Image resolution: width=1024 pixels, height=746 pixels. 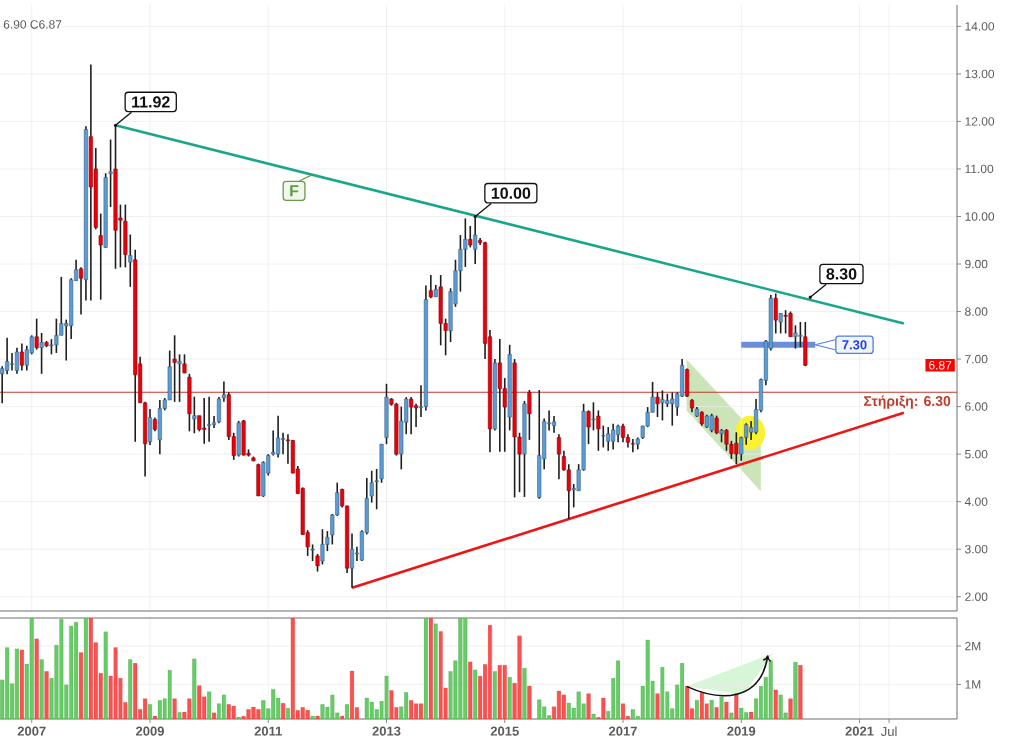 I want to click on y-tick-label: 4.00, so click(x=976, y=501).